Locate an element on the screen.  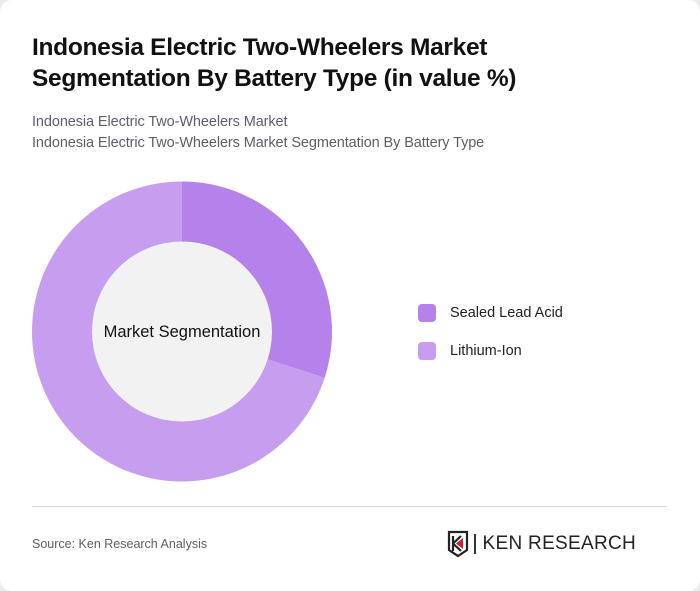
footer-divider is located at coordinates (349, 506).